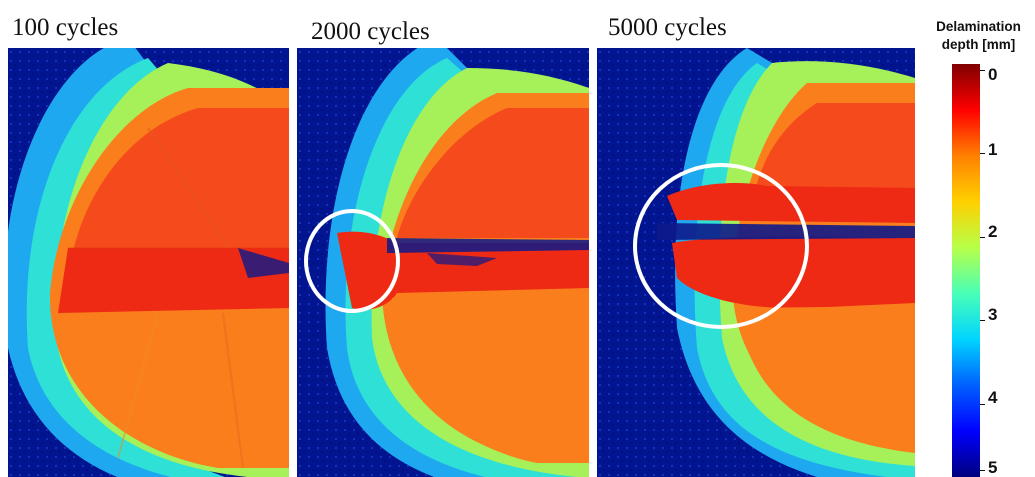 This screenshot has width=1035, height=477. Describe the element at coordinates (993, 231) in the screenshot. I see `colorbar-label-2: 2` at that location.